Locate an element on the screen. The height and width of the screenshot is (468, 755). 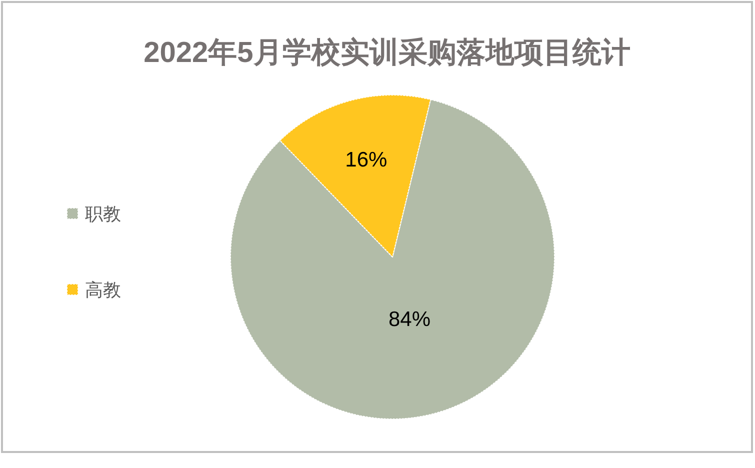
title: 2022年5月学校实训采购落地项目统计 is located at coordinates (387, 53).